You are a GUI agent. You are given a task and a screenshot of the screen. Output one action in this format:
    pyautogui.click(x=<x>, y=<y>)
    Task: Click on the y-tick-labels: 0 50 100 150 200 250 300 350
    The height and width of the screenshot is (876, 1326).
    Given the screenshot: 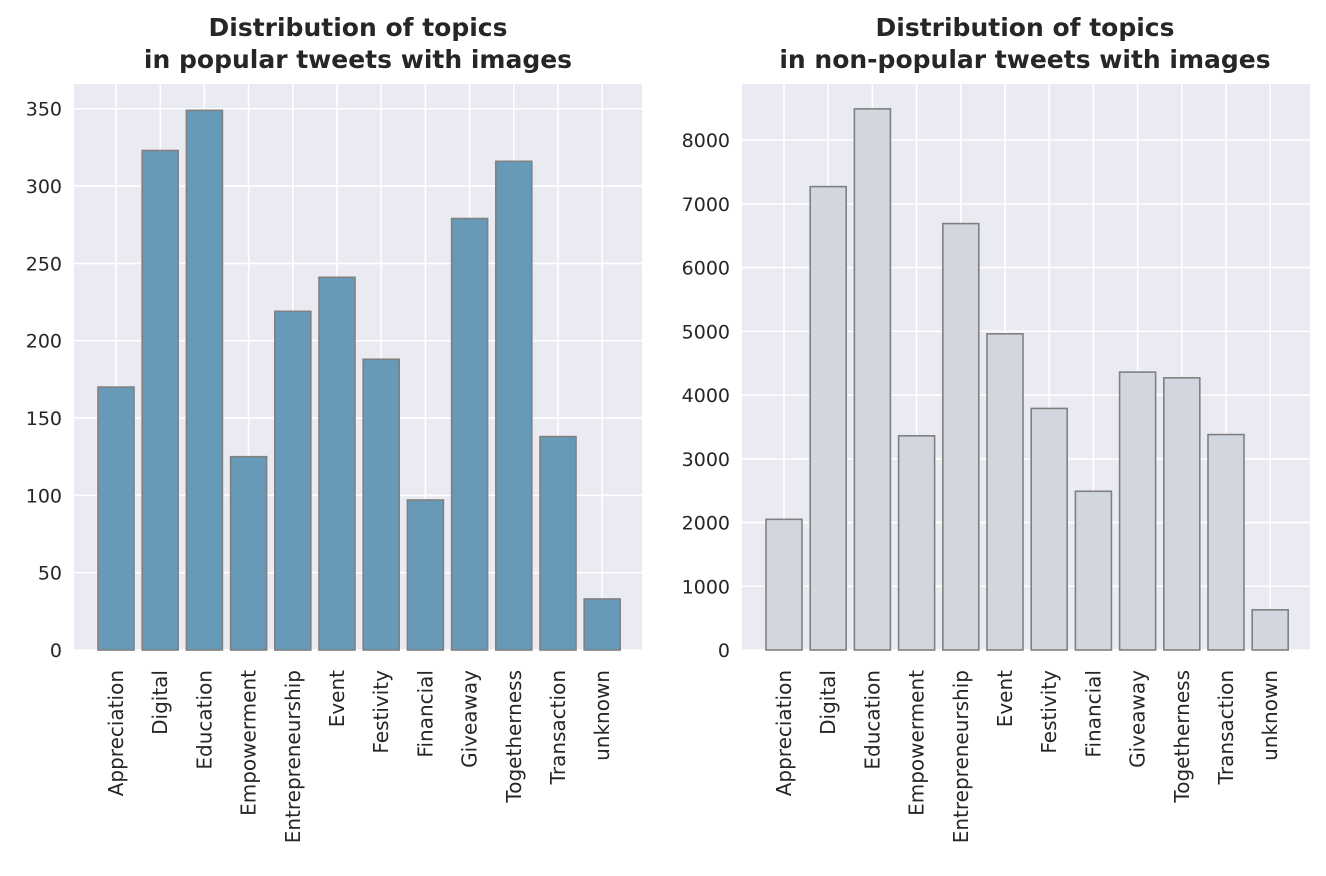 What is the action you would take?
    pyautogui.click(x=44, y=380)
    